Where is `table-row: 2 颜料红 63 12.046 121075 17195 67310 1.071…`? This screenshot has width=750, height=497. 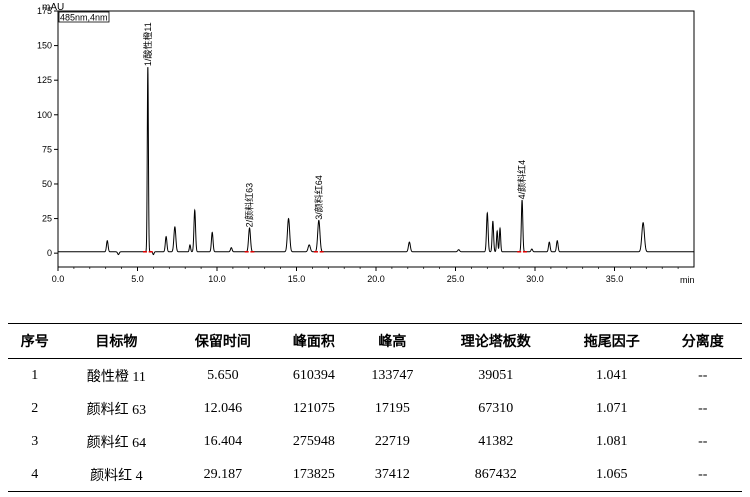 table-row: 2 颜料红 63 12.046 121075 17195 67310 1.071… is located at coordinates (375, 408).